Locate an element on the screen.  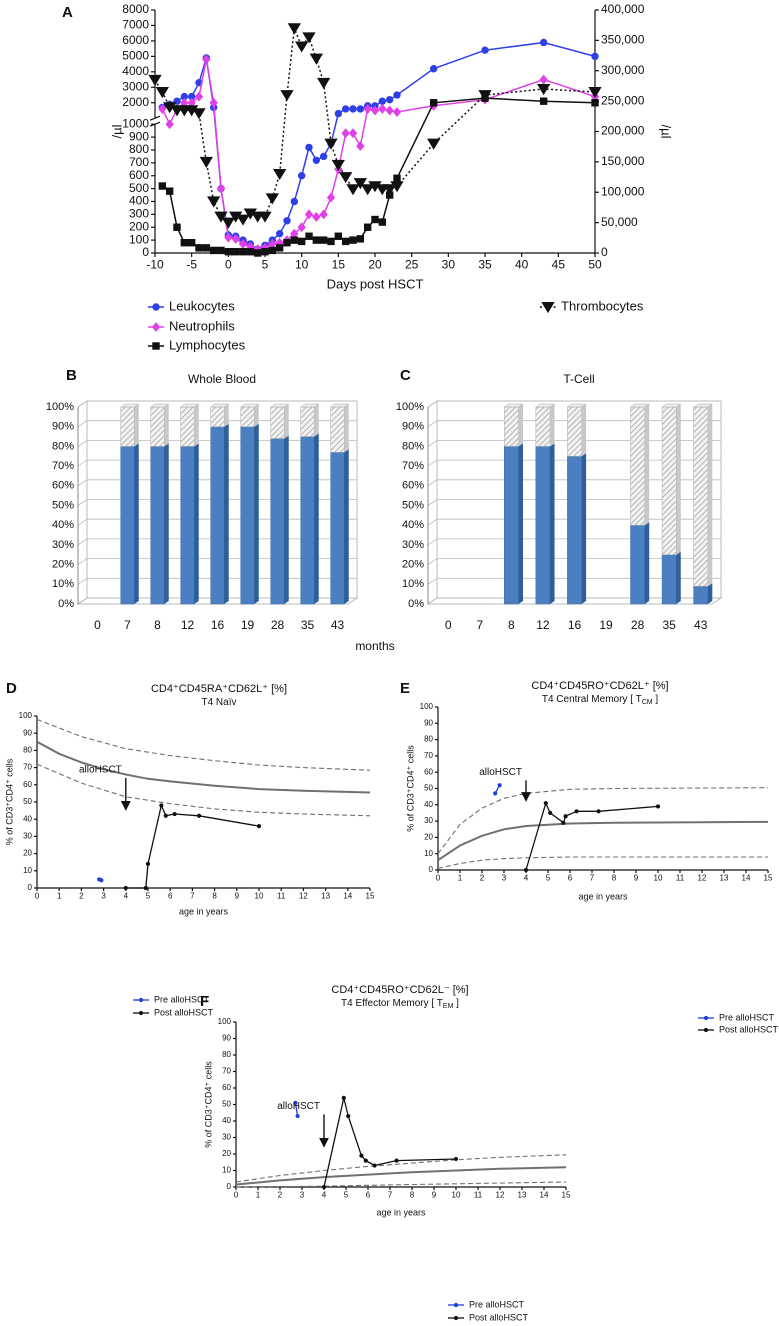
y-tick-label: 100% is located at coordinates (60, 407).